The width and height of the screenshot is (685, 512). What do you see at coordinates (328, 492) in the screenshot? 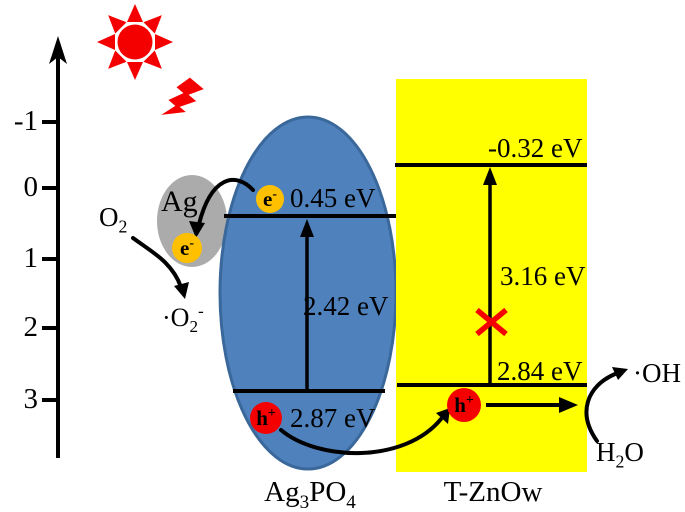
I see `ag3po4-name-p2: PO` at bounding box center [328, 492].